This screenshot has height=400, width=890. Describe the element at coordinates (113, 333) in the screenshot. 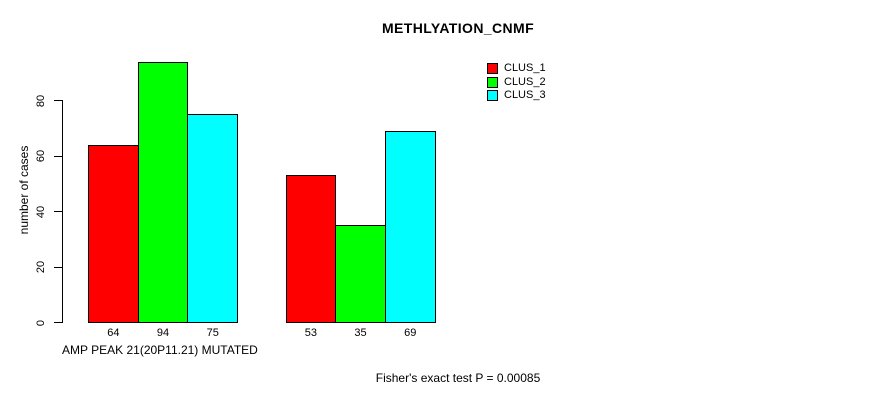

I see `bar-value-label: 64` at that location.